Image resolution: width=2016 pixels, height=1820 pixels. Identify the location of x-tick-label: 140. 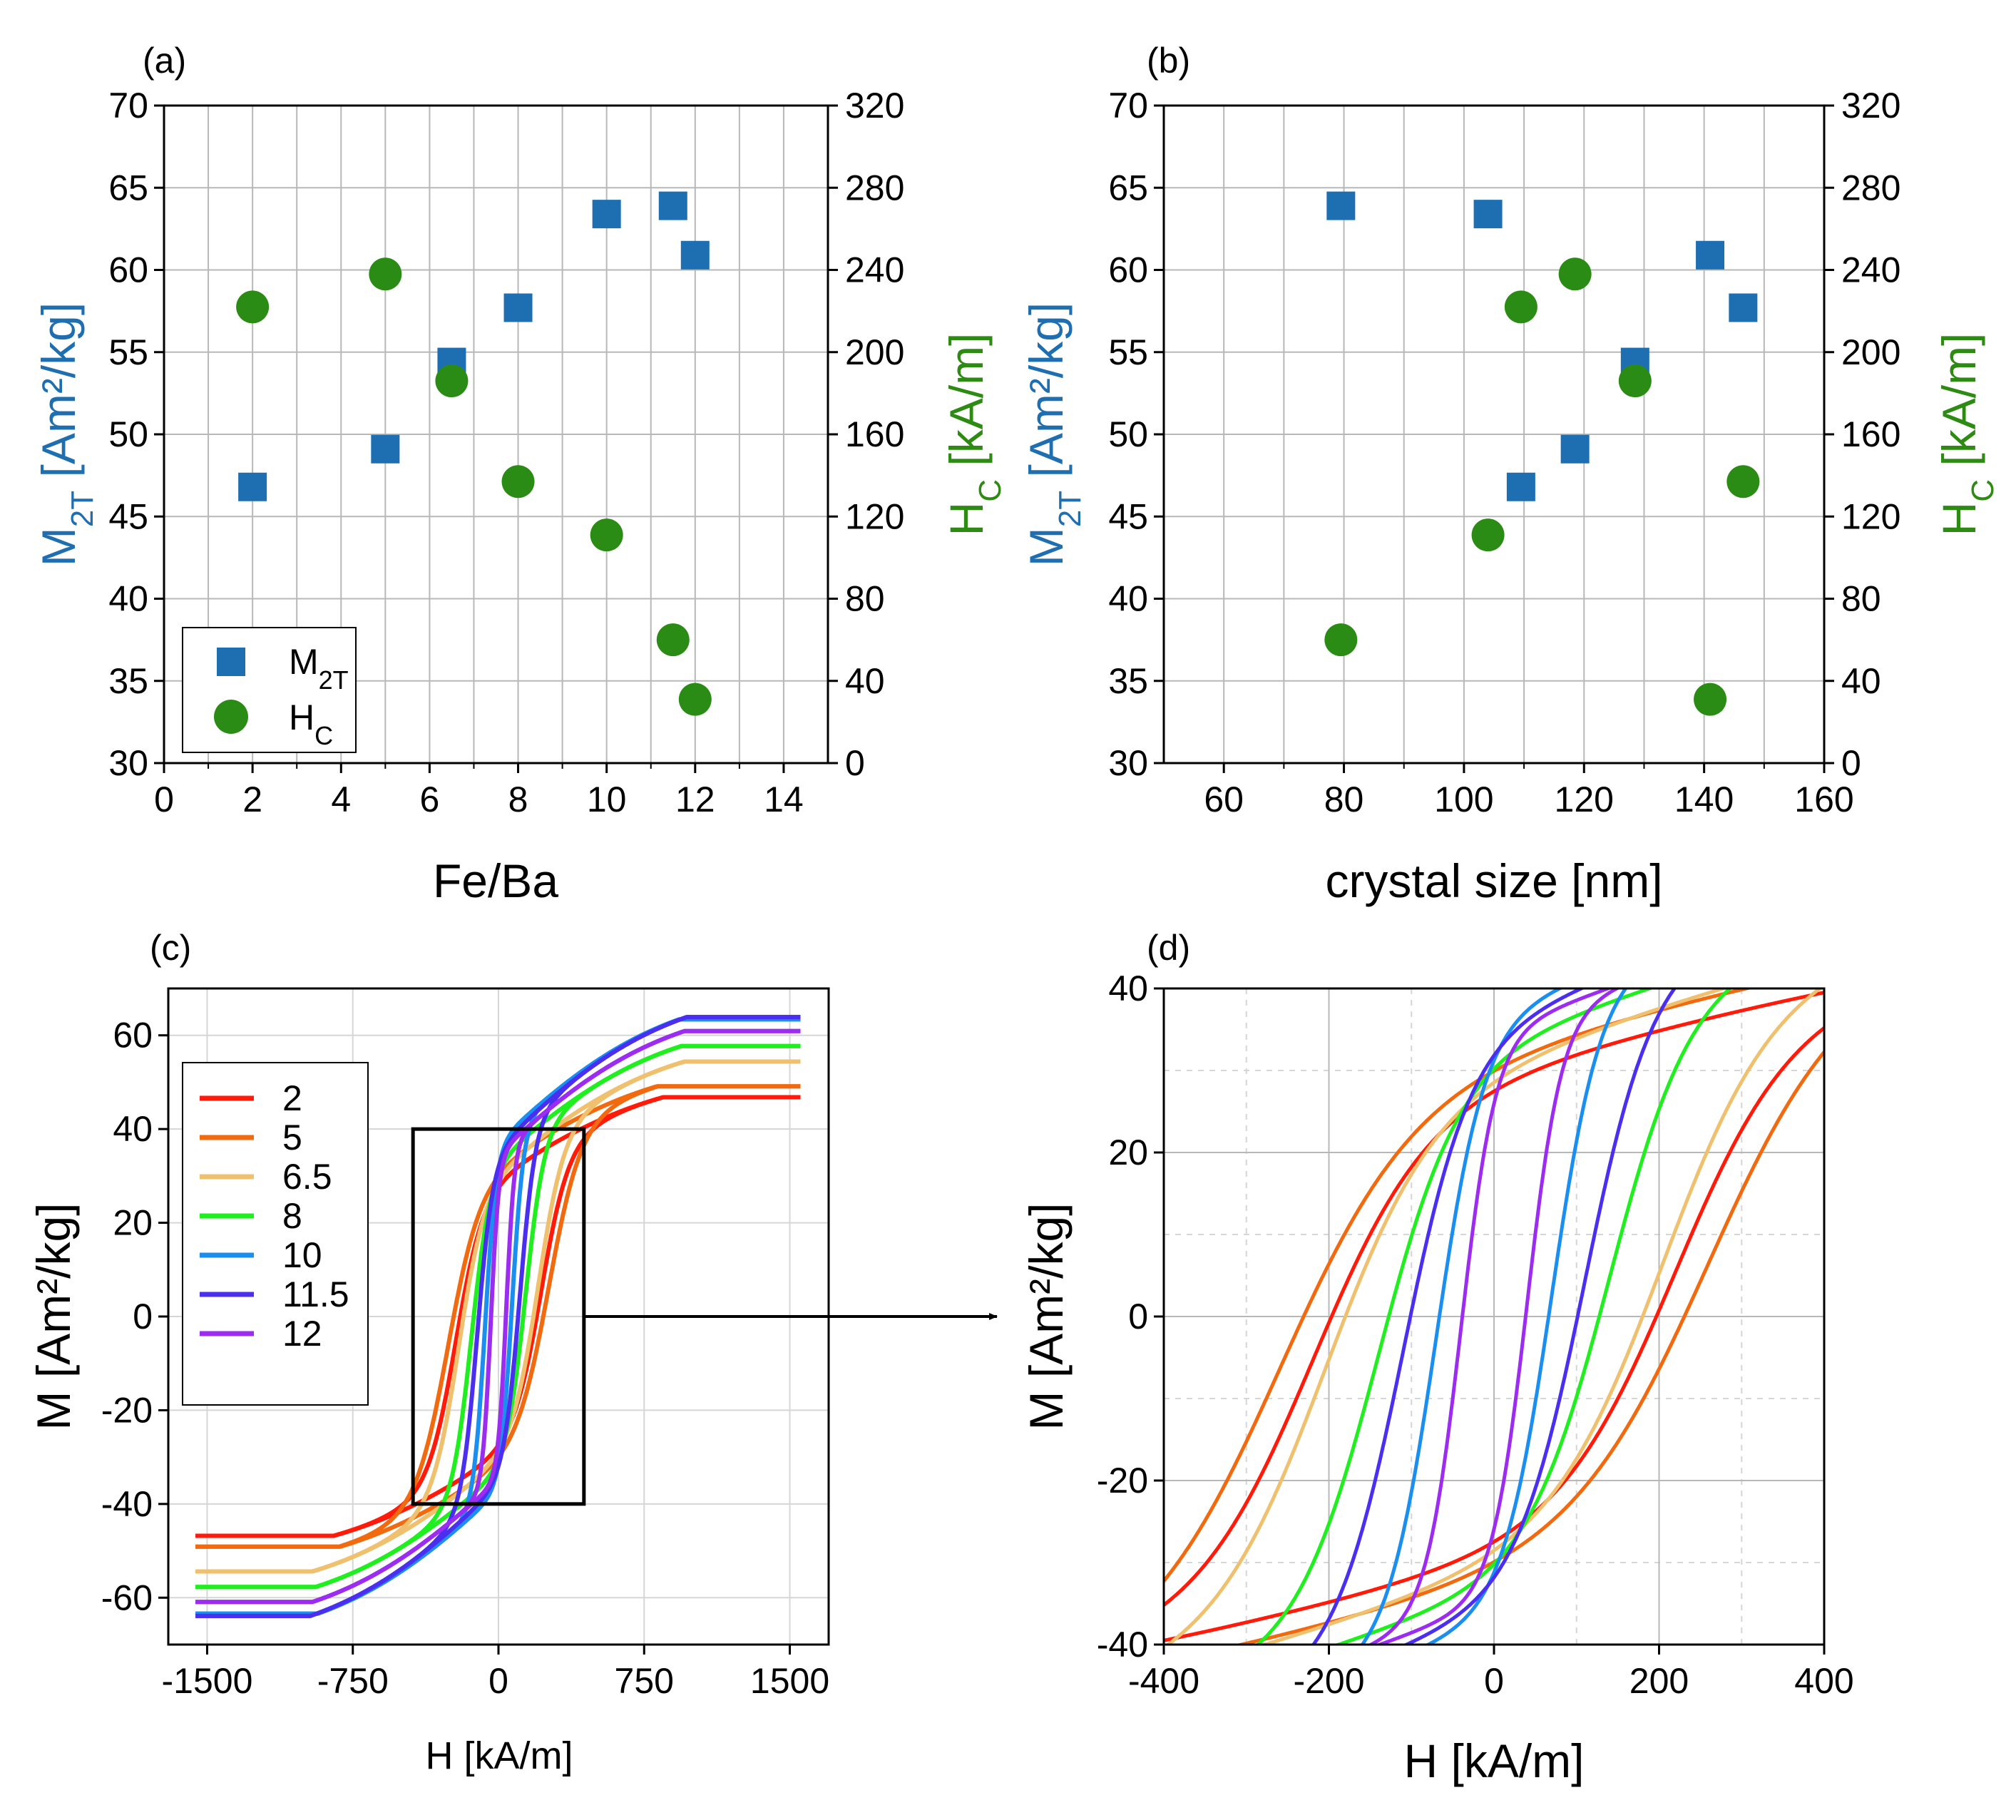
(1704, 799).